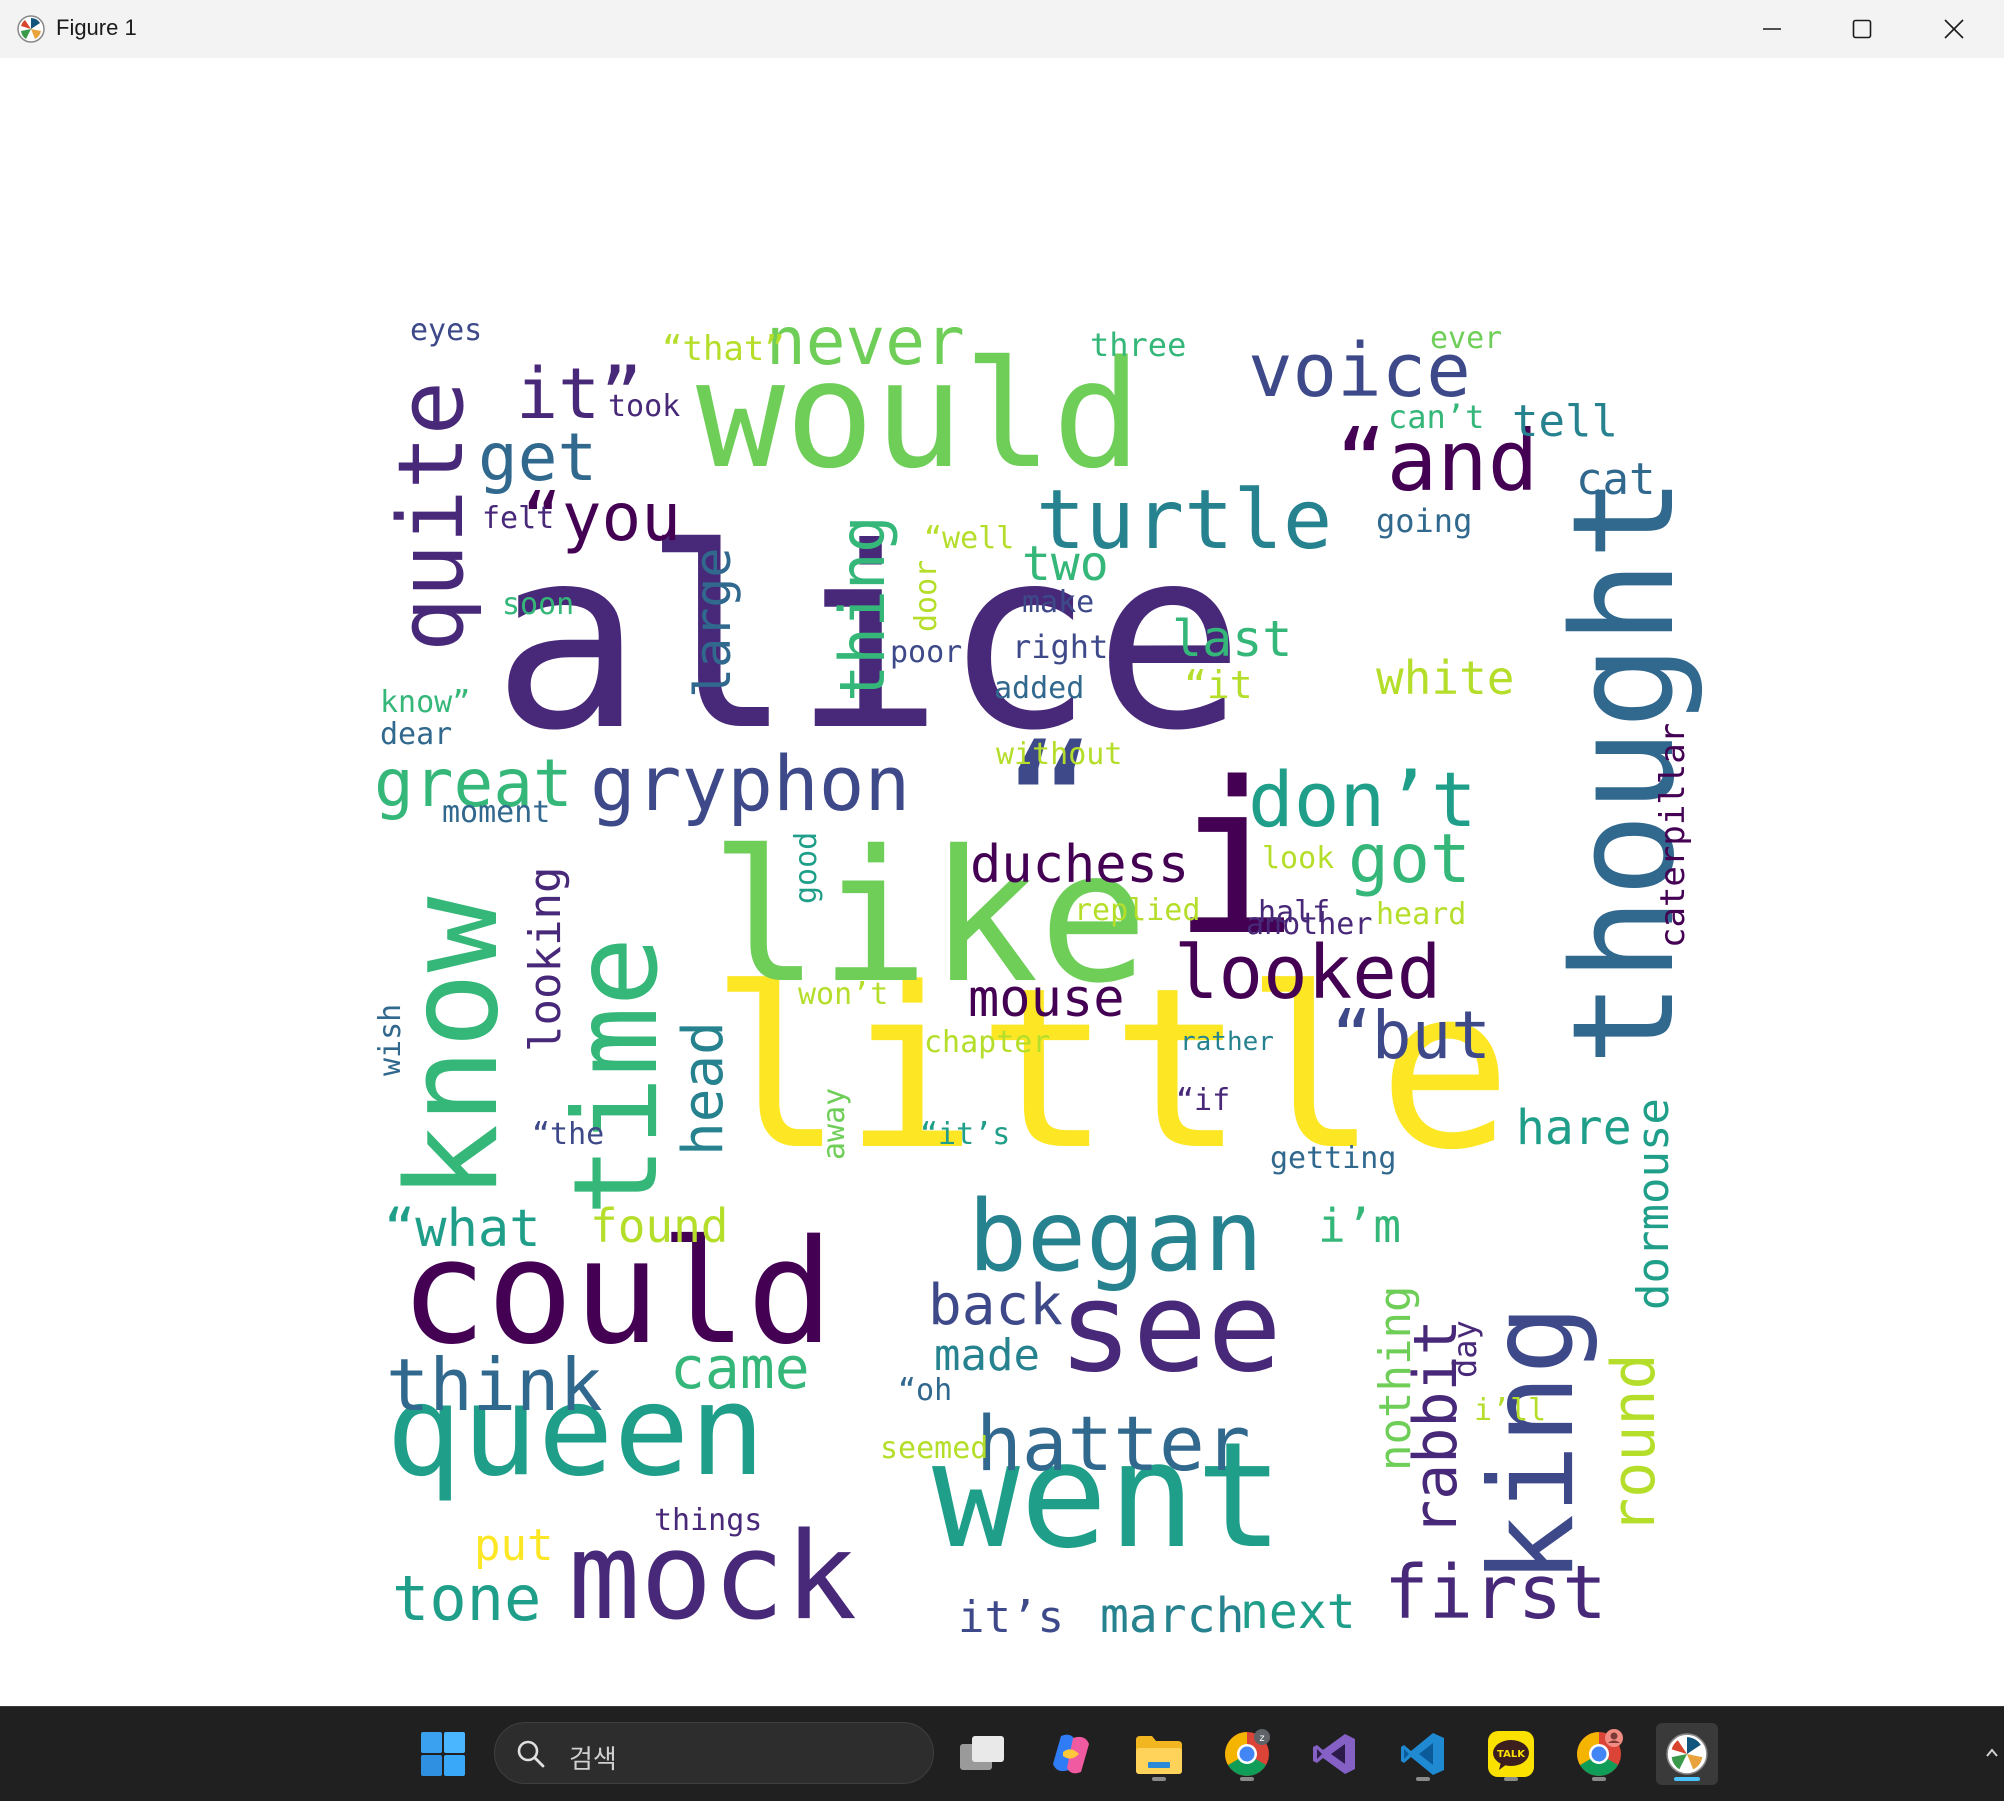  Describe the element at coordinates (1111, 1070) in the screenshot. I see `word-3: little` at that location.